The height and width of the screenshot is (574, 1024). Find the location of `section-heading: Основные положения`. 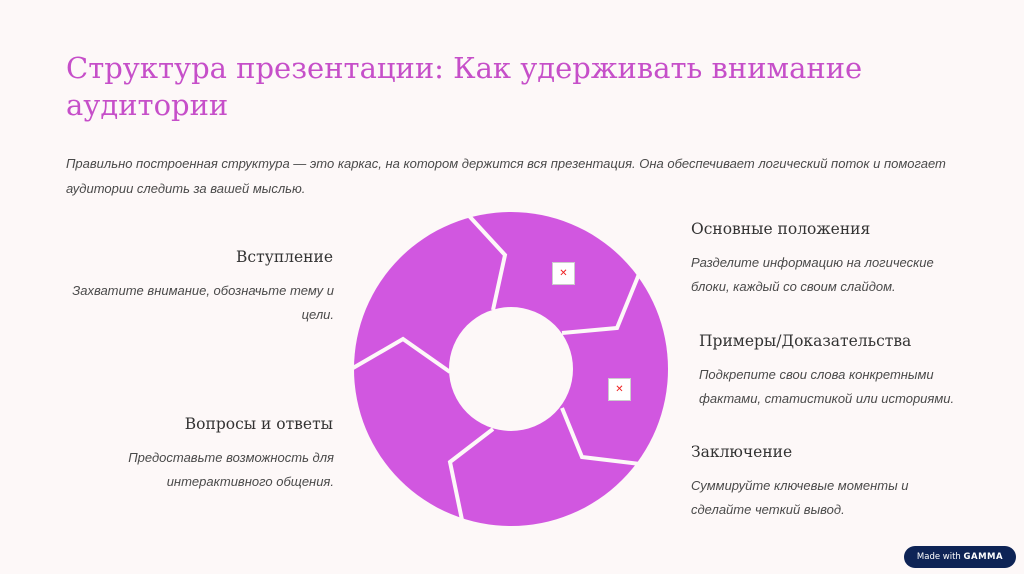

section-heading: Основные положения is located at coordinates (781, 229).